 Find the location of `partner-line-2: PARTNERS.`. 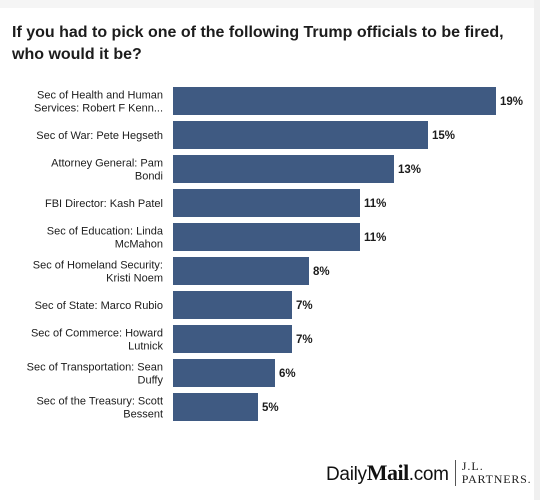

partner-line-2: PARTNERS. is located at coordinates (496, 479).